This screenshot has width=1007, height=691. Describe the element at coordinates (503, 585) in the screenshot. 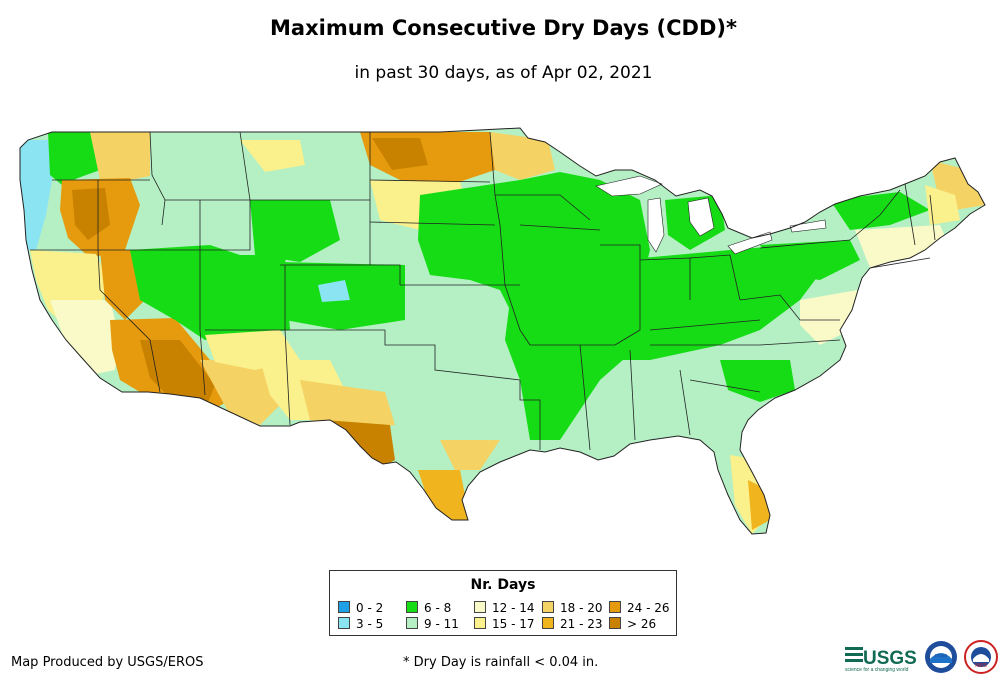

I see `legend-title: Nr. Days` at that location.